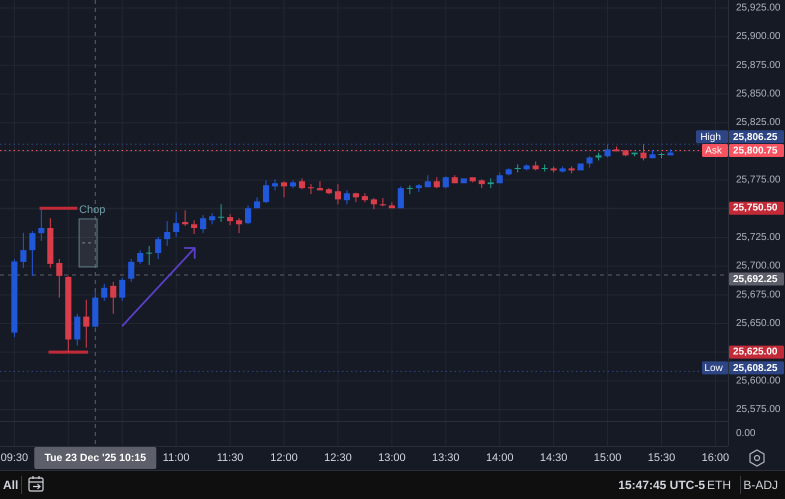 This screenshot has height=499, width=785. What do you see at coordinates (716, 458) in the screenshot?
I see `x-tick-label: 16:00` at bounding box center [716, 458].